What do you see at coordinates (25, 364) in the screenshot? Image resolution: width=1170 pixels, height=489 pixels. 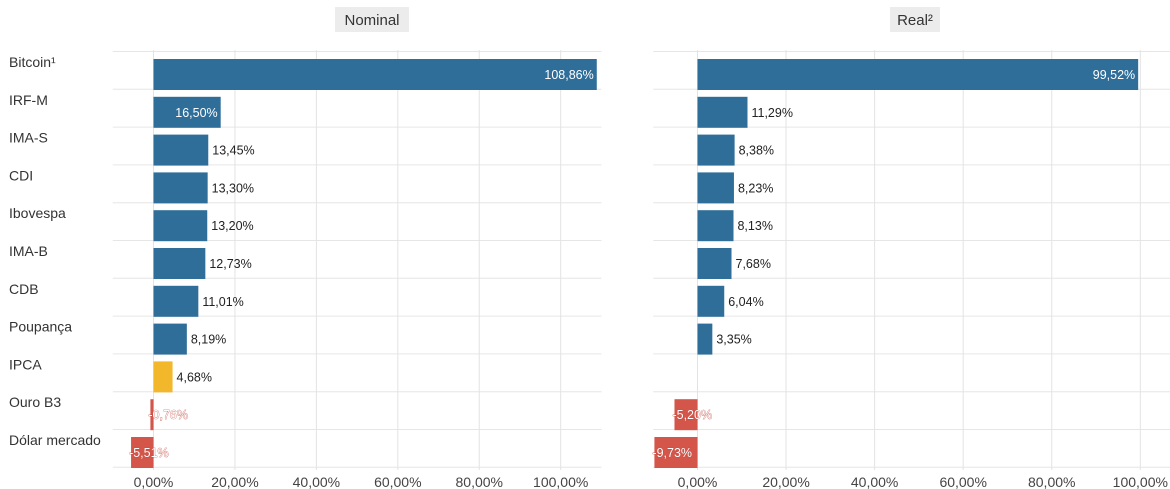 I see `category-label-8: IPCA` at bounding box center [25, 364].